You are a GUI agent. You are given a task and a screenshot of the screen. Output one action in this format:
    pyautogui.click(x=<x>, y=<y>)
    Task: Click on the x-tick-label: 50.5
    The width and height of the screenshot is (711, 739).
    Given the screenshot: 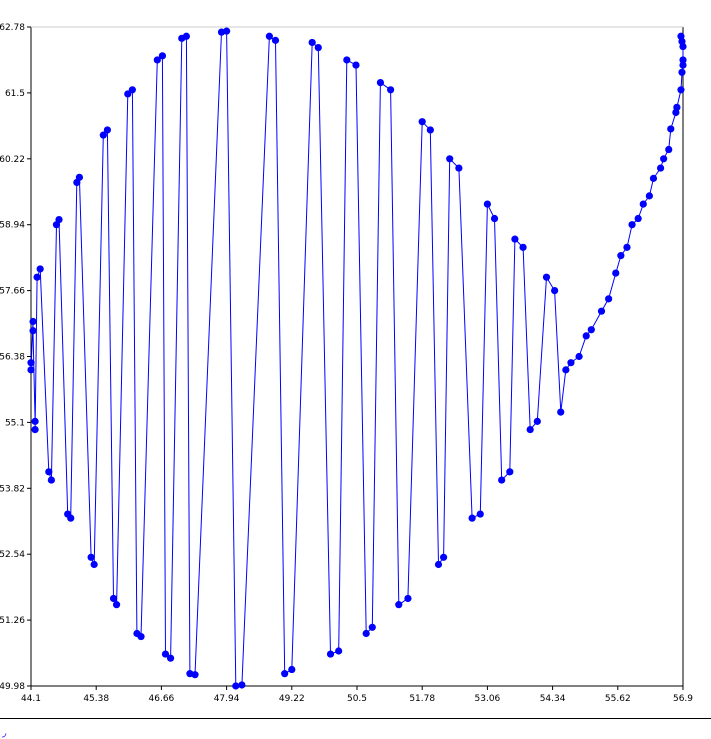 What is the action you would take?
    pyautogui.click(x=357, y=699)
    